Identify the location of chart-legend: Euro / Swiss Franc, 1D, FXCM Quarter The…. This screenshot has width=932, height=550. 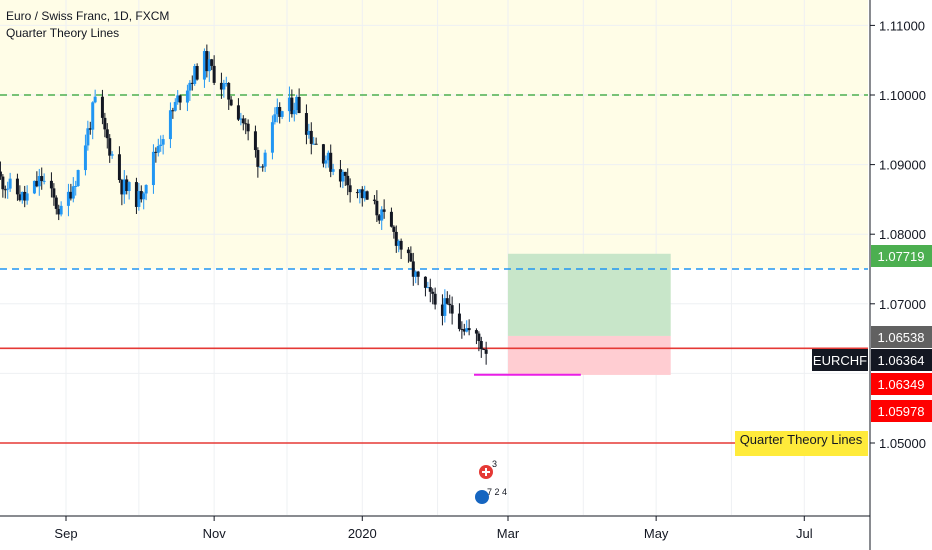
(87, 25).